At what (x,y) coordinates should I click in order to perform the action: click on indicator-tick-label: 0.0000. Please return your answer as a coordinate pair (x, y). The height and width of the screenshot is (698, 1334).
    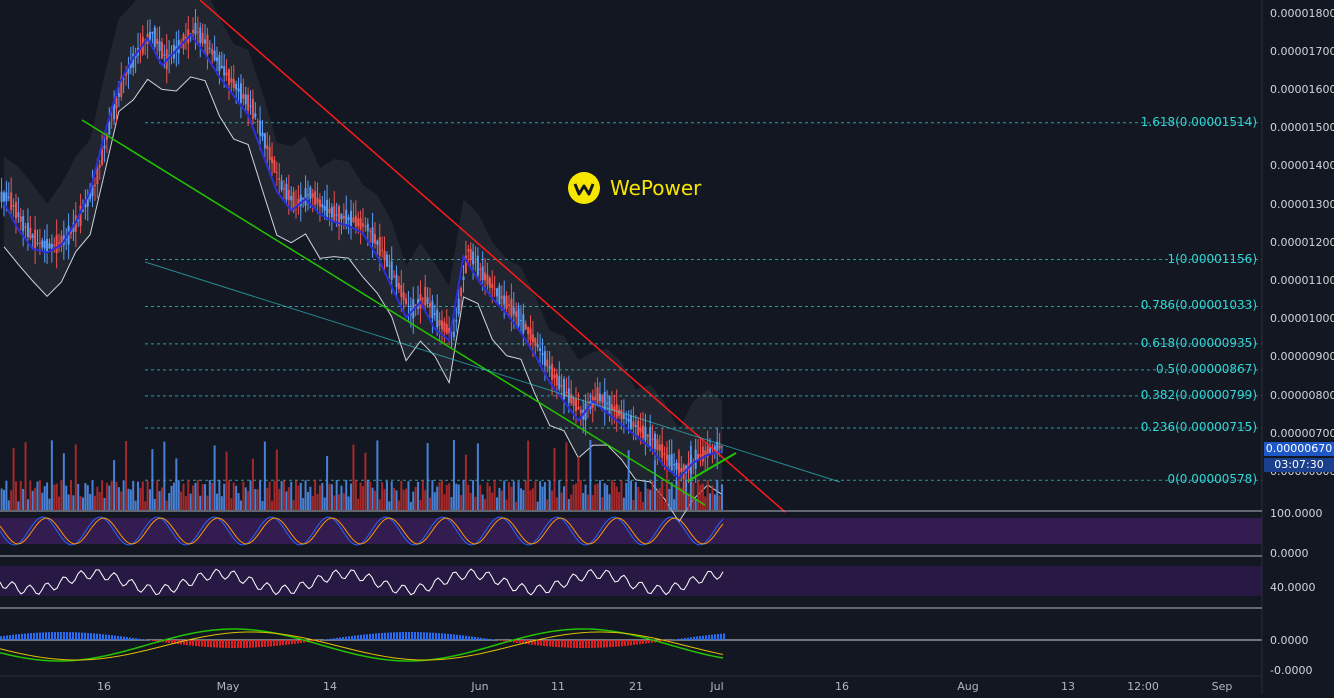
    Looking at the image, I should click on (1289, 640).